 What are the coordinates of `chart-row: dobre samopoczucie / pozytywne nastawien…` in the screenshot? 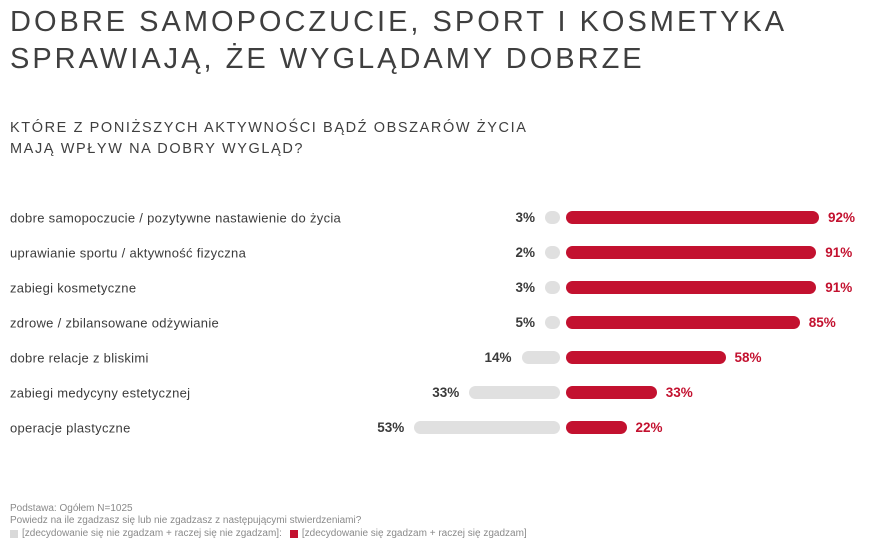 It's located at (437, 217).